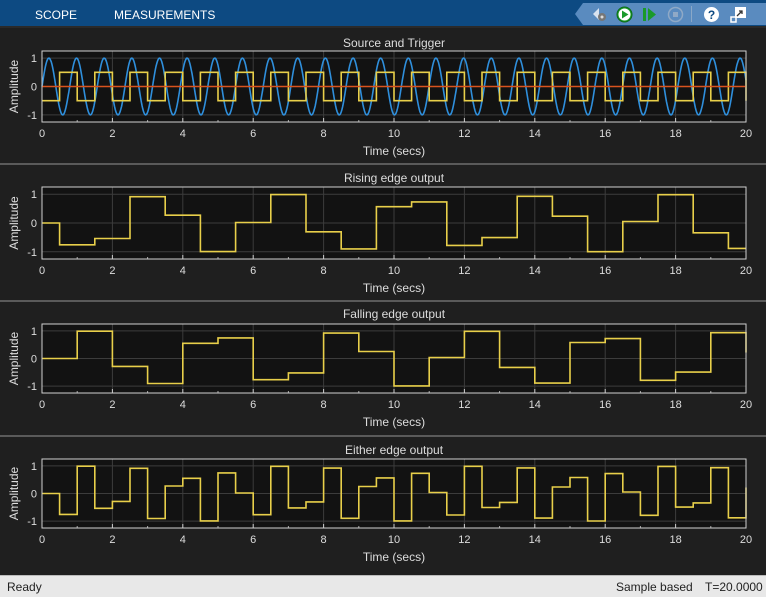 This screenshot has width=766, height=597. I want to click on plot-title: Source and Trigger, so click(394, 43).